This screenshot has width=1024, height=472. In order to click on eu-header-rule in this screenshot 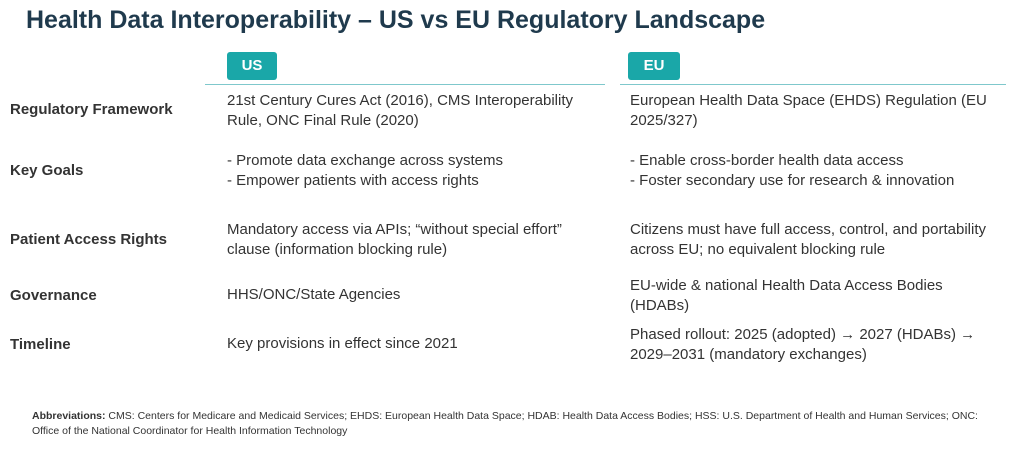, I will do `click(813, 84)`.